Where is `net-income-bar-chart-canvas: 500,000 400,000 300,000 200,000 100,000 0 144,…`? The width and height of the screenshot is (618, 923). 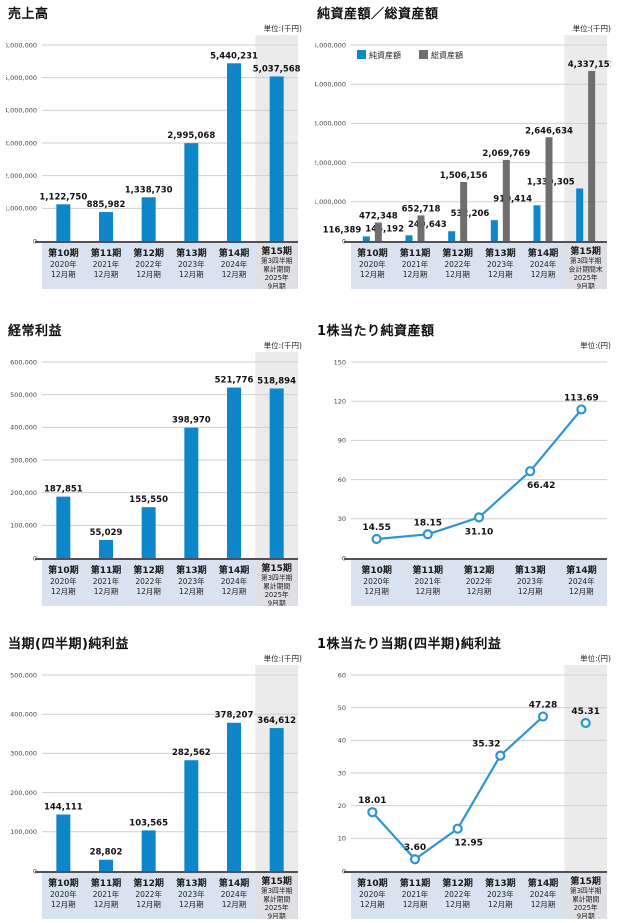
net-income-bar-chart-canvas: 500,000 400,000 300,000 200,000 100,000 0 144,… is located at coordinates (154, 792).